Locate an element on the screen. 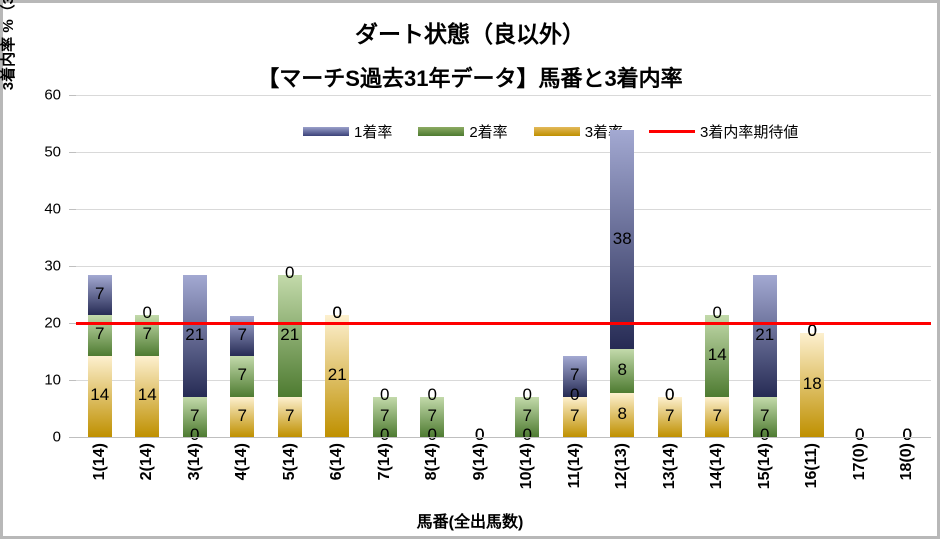 The image size is (940, 539). bar-group: 18 0 0 is located at coordinates (813, 266).